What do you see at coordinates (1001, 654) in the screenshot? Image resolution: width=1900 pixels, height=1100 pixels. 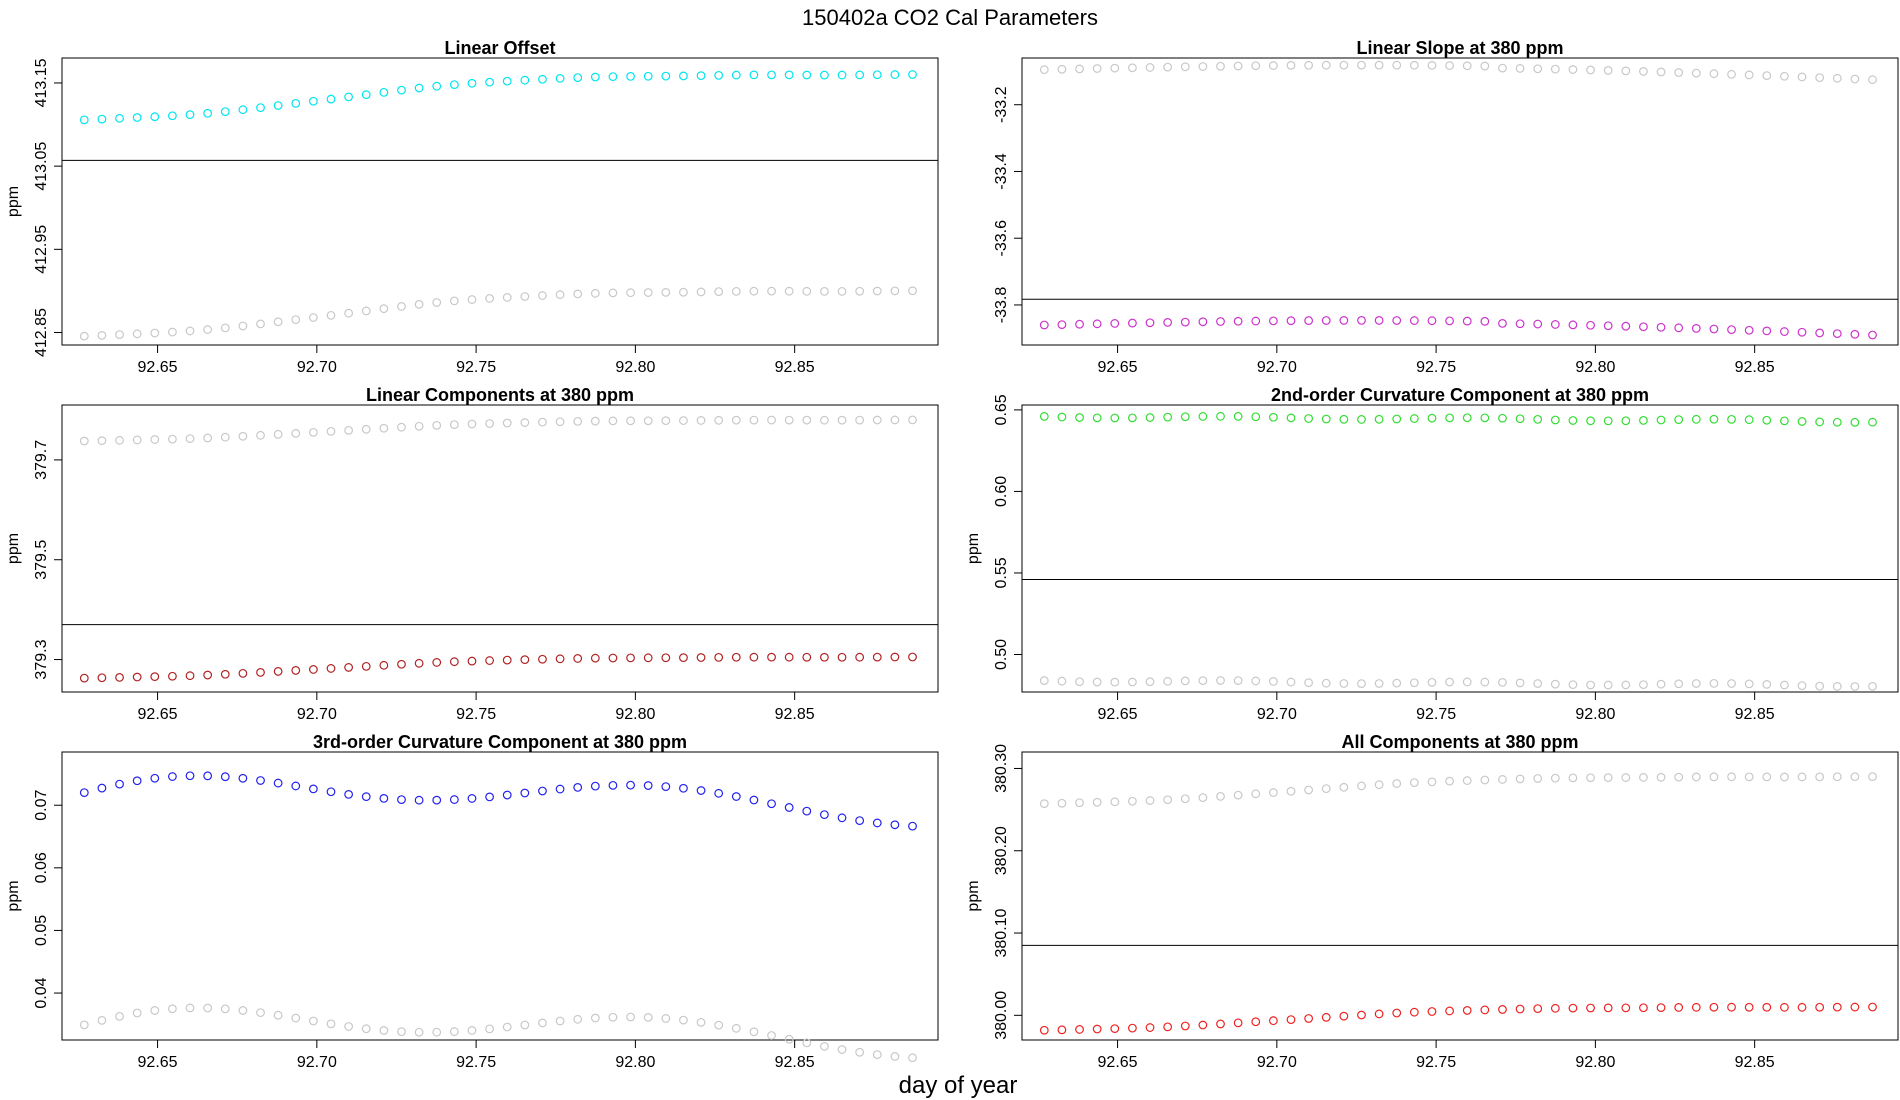 I see `y-tick-label: 0.50` at bounding box center [1001, 654].